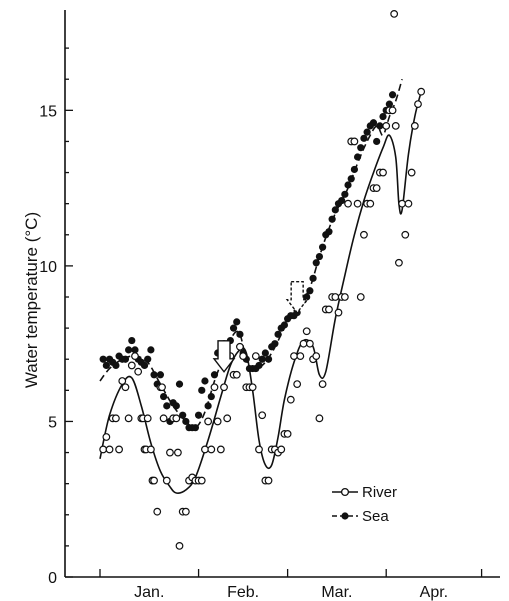 This screenshot has width=509, height=601. What do you see at coordinates (52, 578) in the screenshot?
I see `y-tick-label: 0` at bounding box center [52, 578].